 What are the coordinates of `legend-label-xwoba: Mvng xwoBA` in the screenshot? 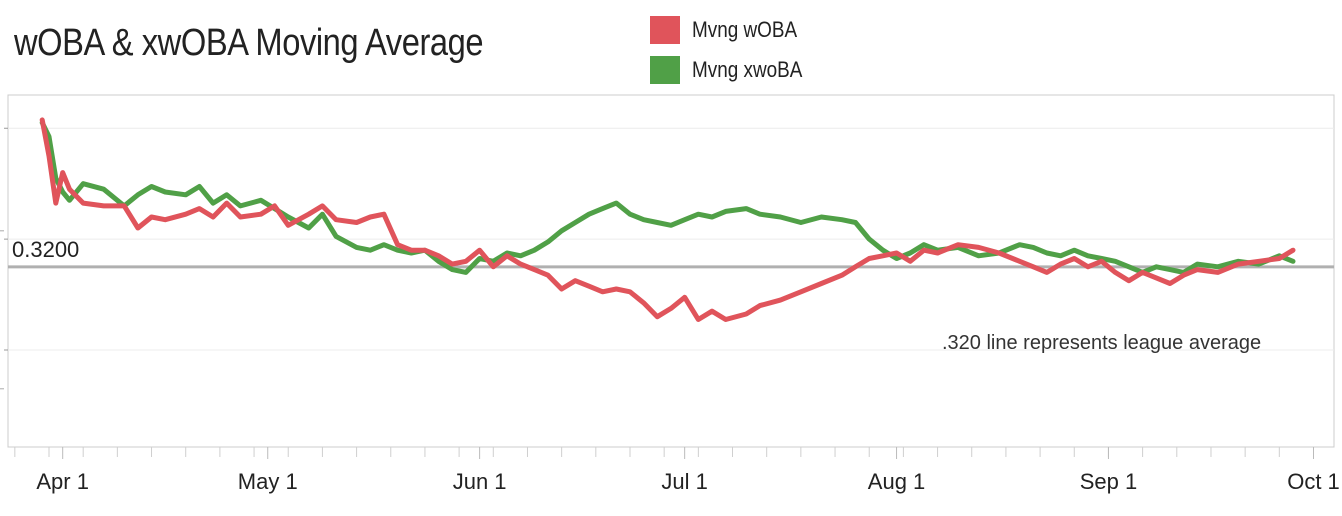 It's located at (747, 69).